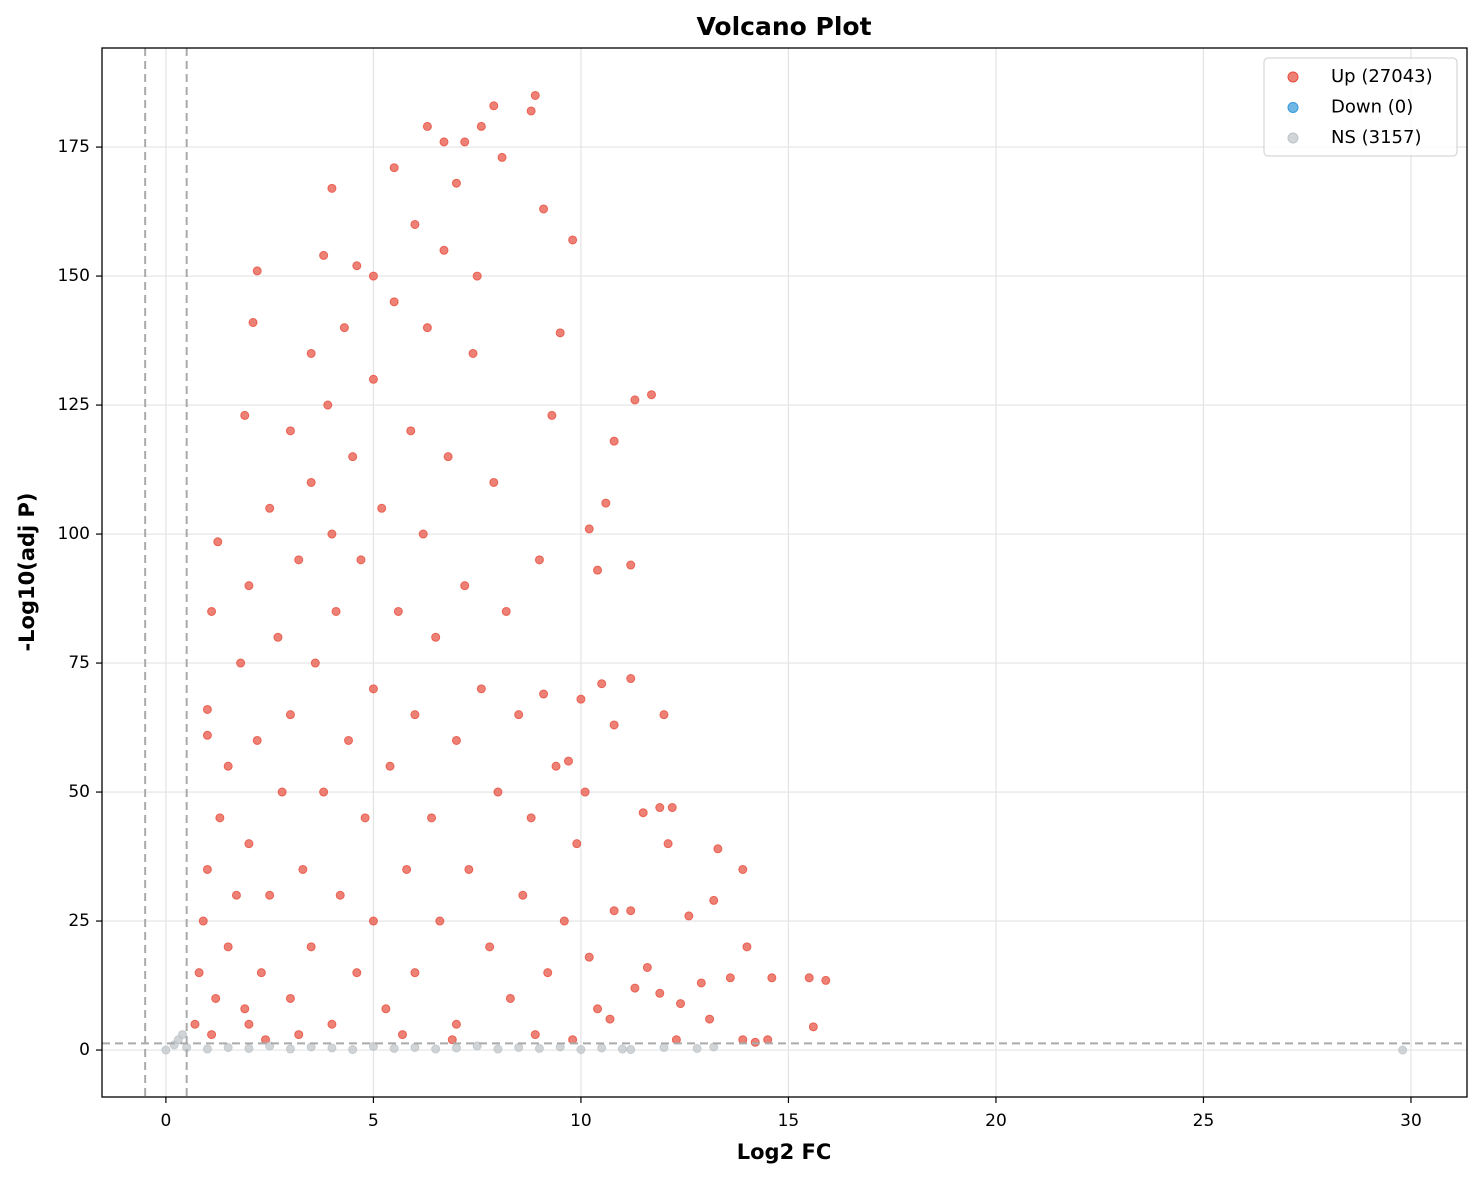 The height and width of the screenshot is (1184, 1482). What do you see at coordinates (789, 1121) in the screenshot?
I see `x-tick-label: 15` at bounding box center [789, 1121].